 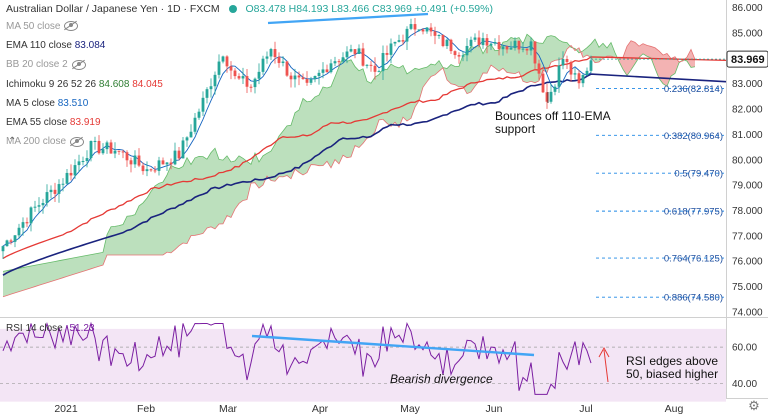 I want to click on time-tick-label: Jul, so click(x=585, y=409).